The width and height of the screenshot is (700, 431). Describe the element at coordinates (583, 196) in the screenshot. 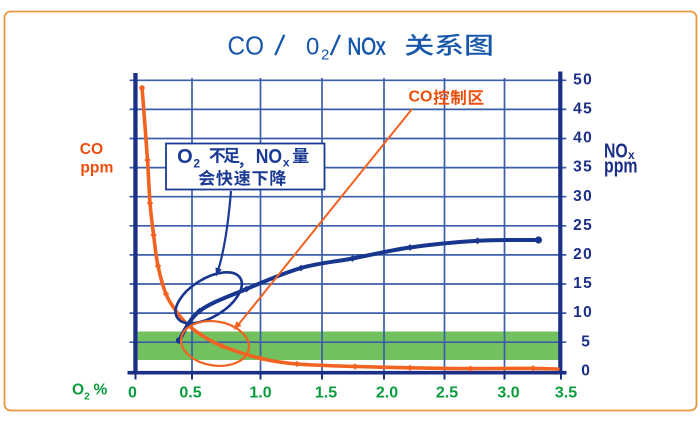

I see `svg-text: 30` at that location.